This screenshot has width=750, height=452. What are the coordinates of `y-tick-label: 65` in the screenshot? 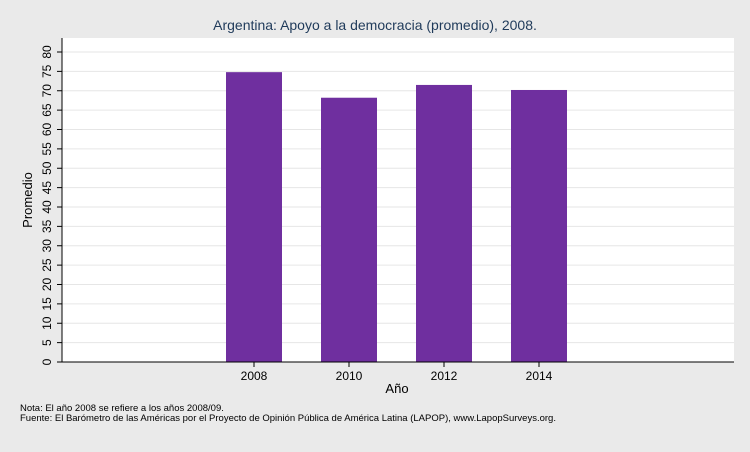 It's located at (47, 110).